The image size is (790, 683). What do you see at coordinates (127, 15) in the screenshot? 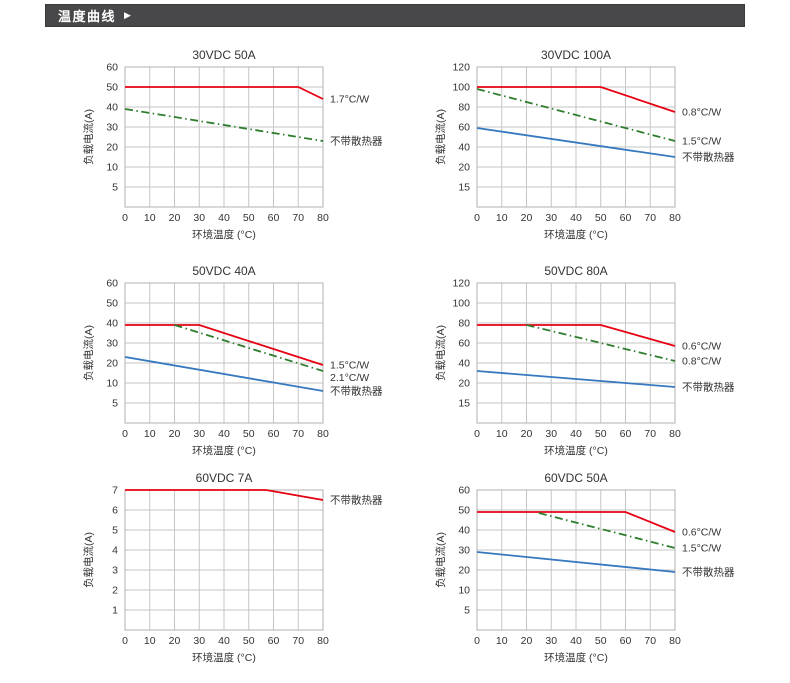
I see `arrow-right-icon: ▶` at bounding box center [127, 15].